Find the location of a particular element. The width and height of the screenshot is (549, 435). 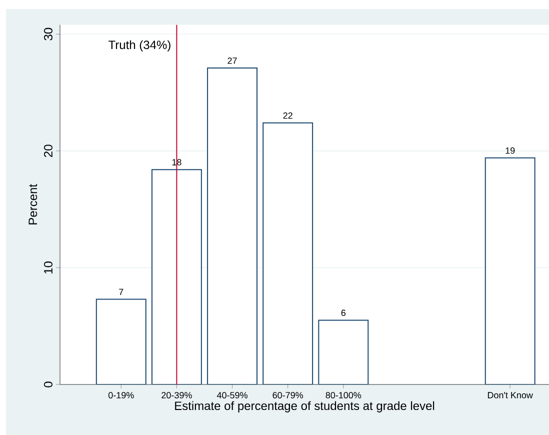

x-tick-label: 40-59% is located at coordinates (232, 395).